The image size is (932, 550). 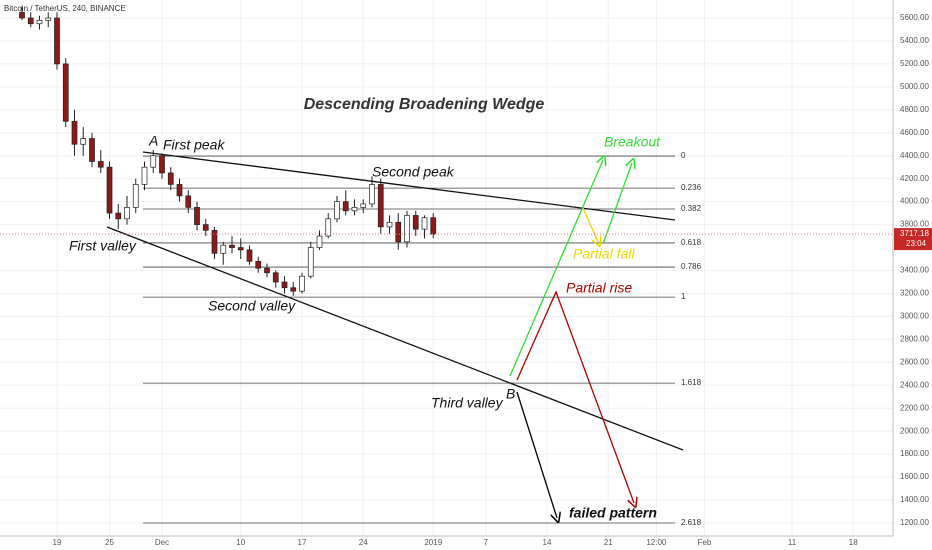 I want to click on last-price-box, so click(x=913, y=239).